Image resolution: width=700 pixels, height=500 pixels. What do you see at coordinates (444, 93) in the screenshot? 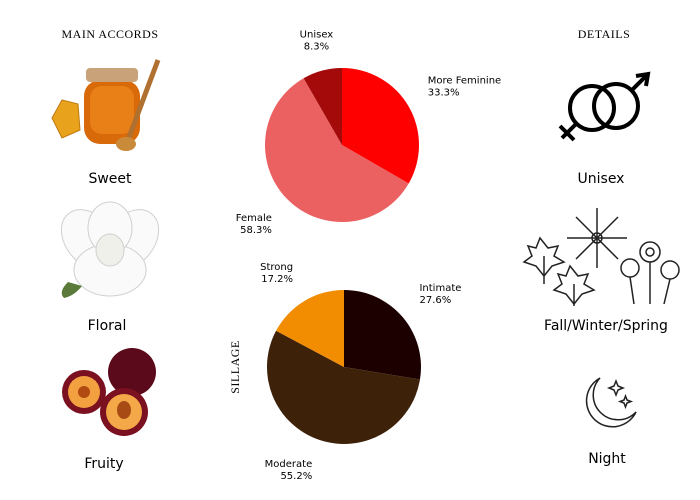
I see `slice-value-label: 33.3%` at bounding box center [444, 93].